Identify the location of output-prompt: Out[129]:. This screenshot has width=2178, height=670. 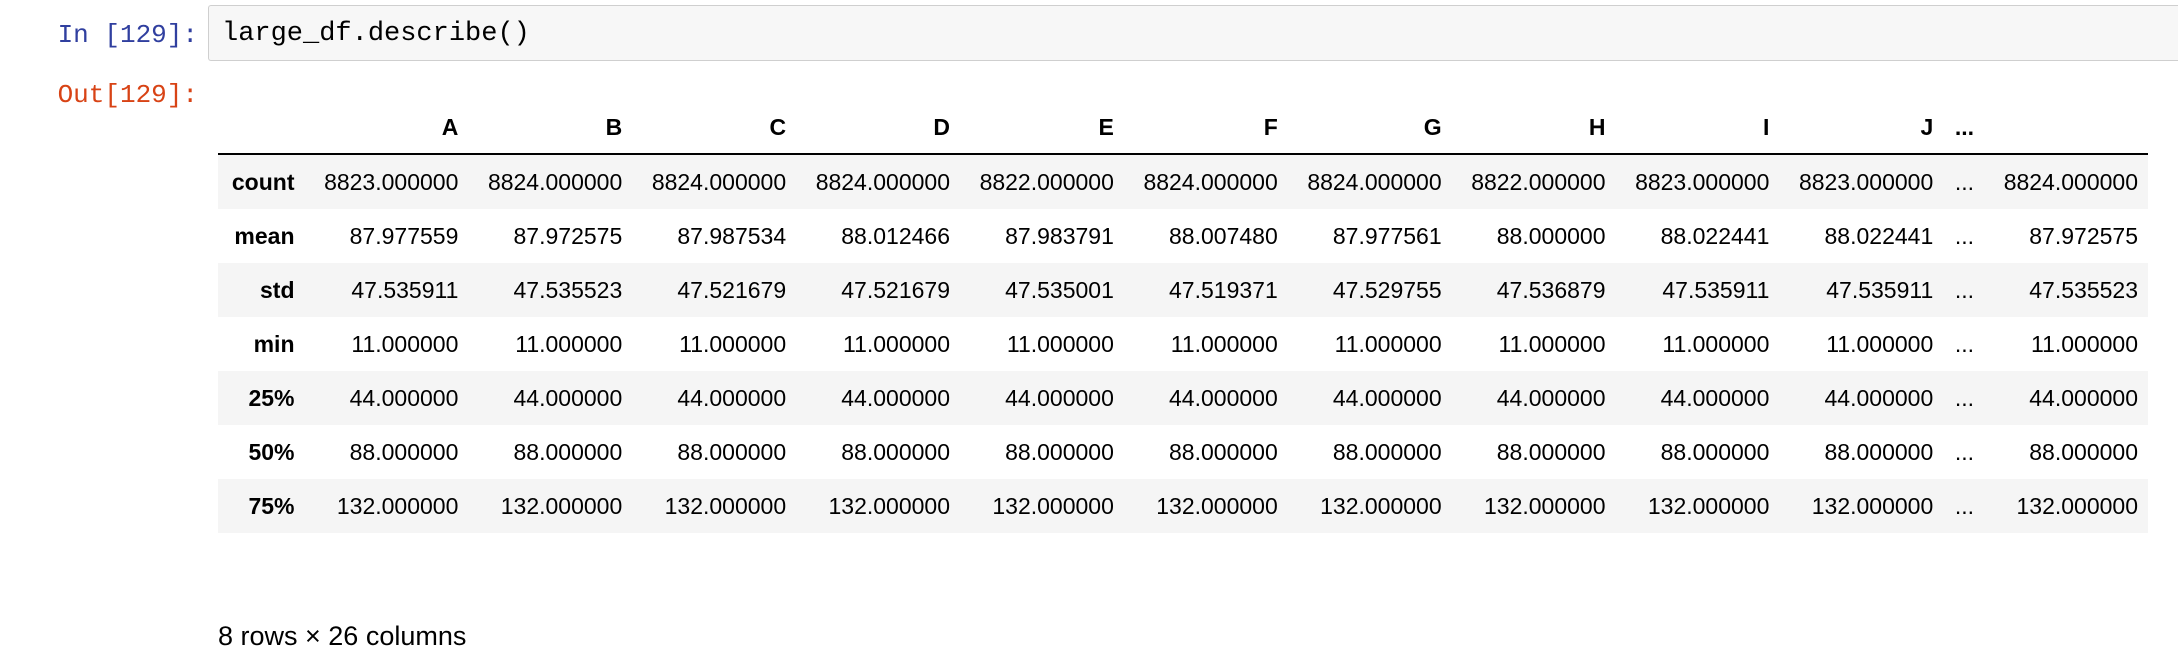
(127, 95).